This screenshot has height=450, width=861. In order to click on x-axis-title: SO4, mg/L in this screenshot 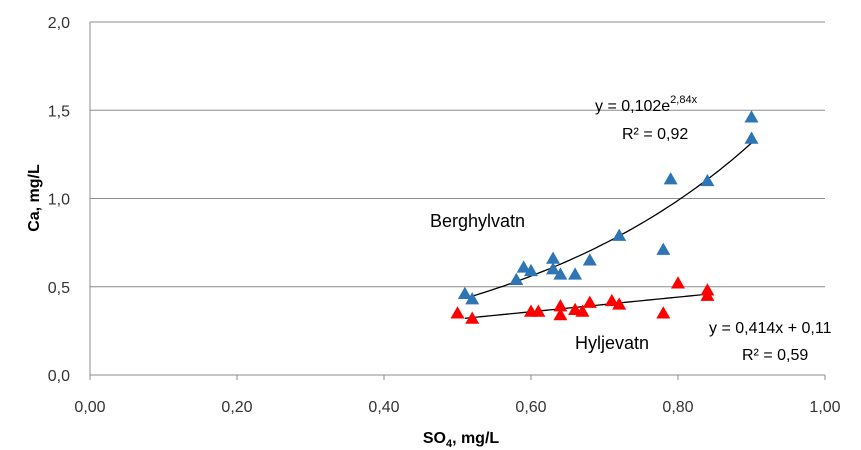, I will do `click(461, 440)`.